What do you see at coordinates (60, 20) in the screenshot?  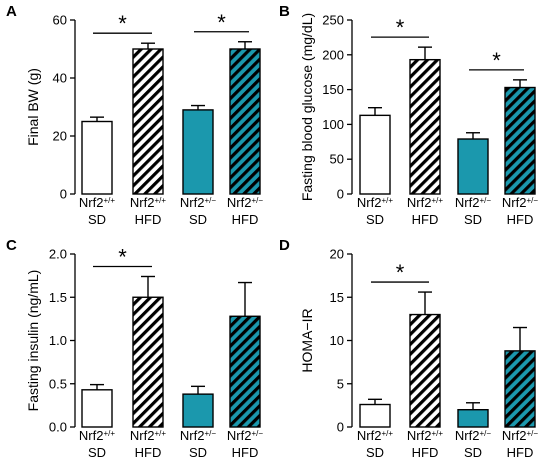 I see `y-tick-label: 60` at bounding box center [60, 20].